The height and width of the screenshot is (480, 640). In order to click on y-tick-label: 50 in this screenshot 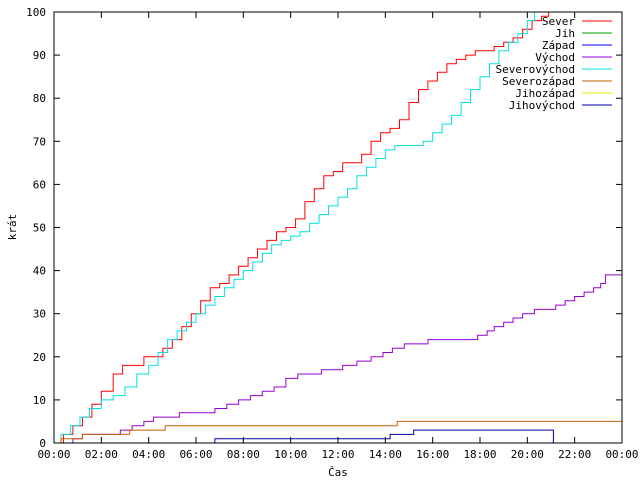, I will do `click(39, 228)`.